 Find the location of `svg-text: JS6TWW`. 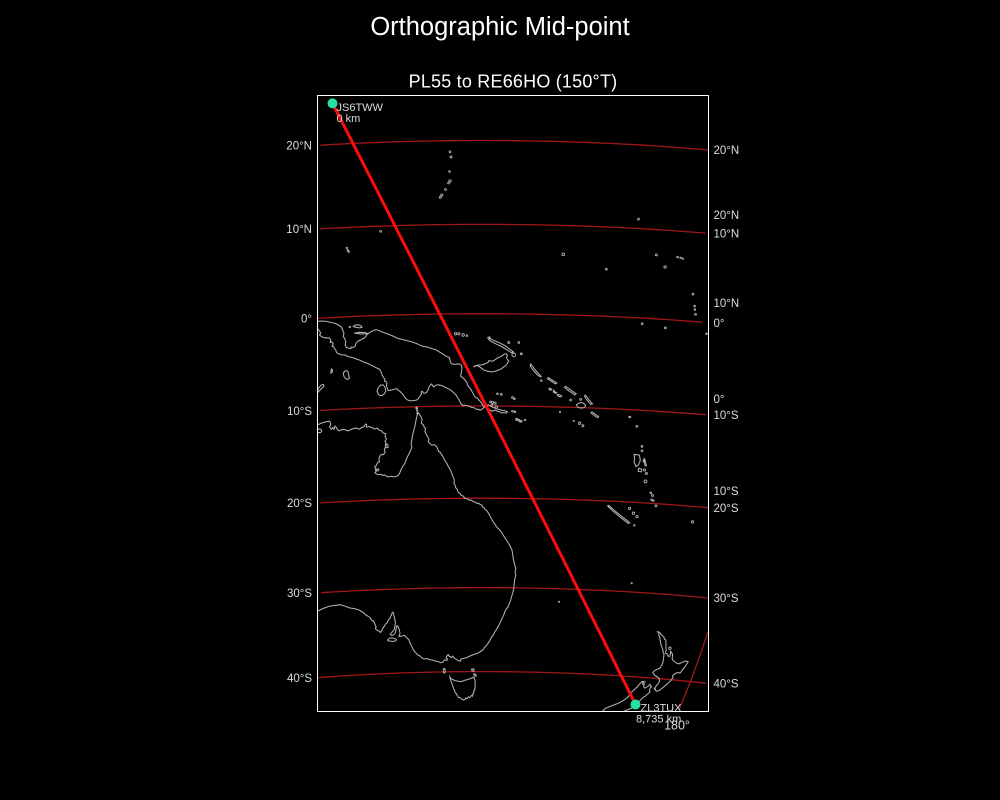

svg-text: JS6TWW is located at coordinates (360, 108).